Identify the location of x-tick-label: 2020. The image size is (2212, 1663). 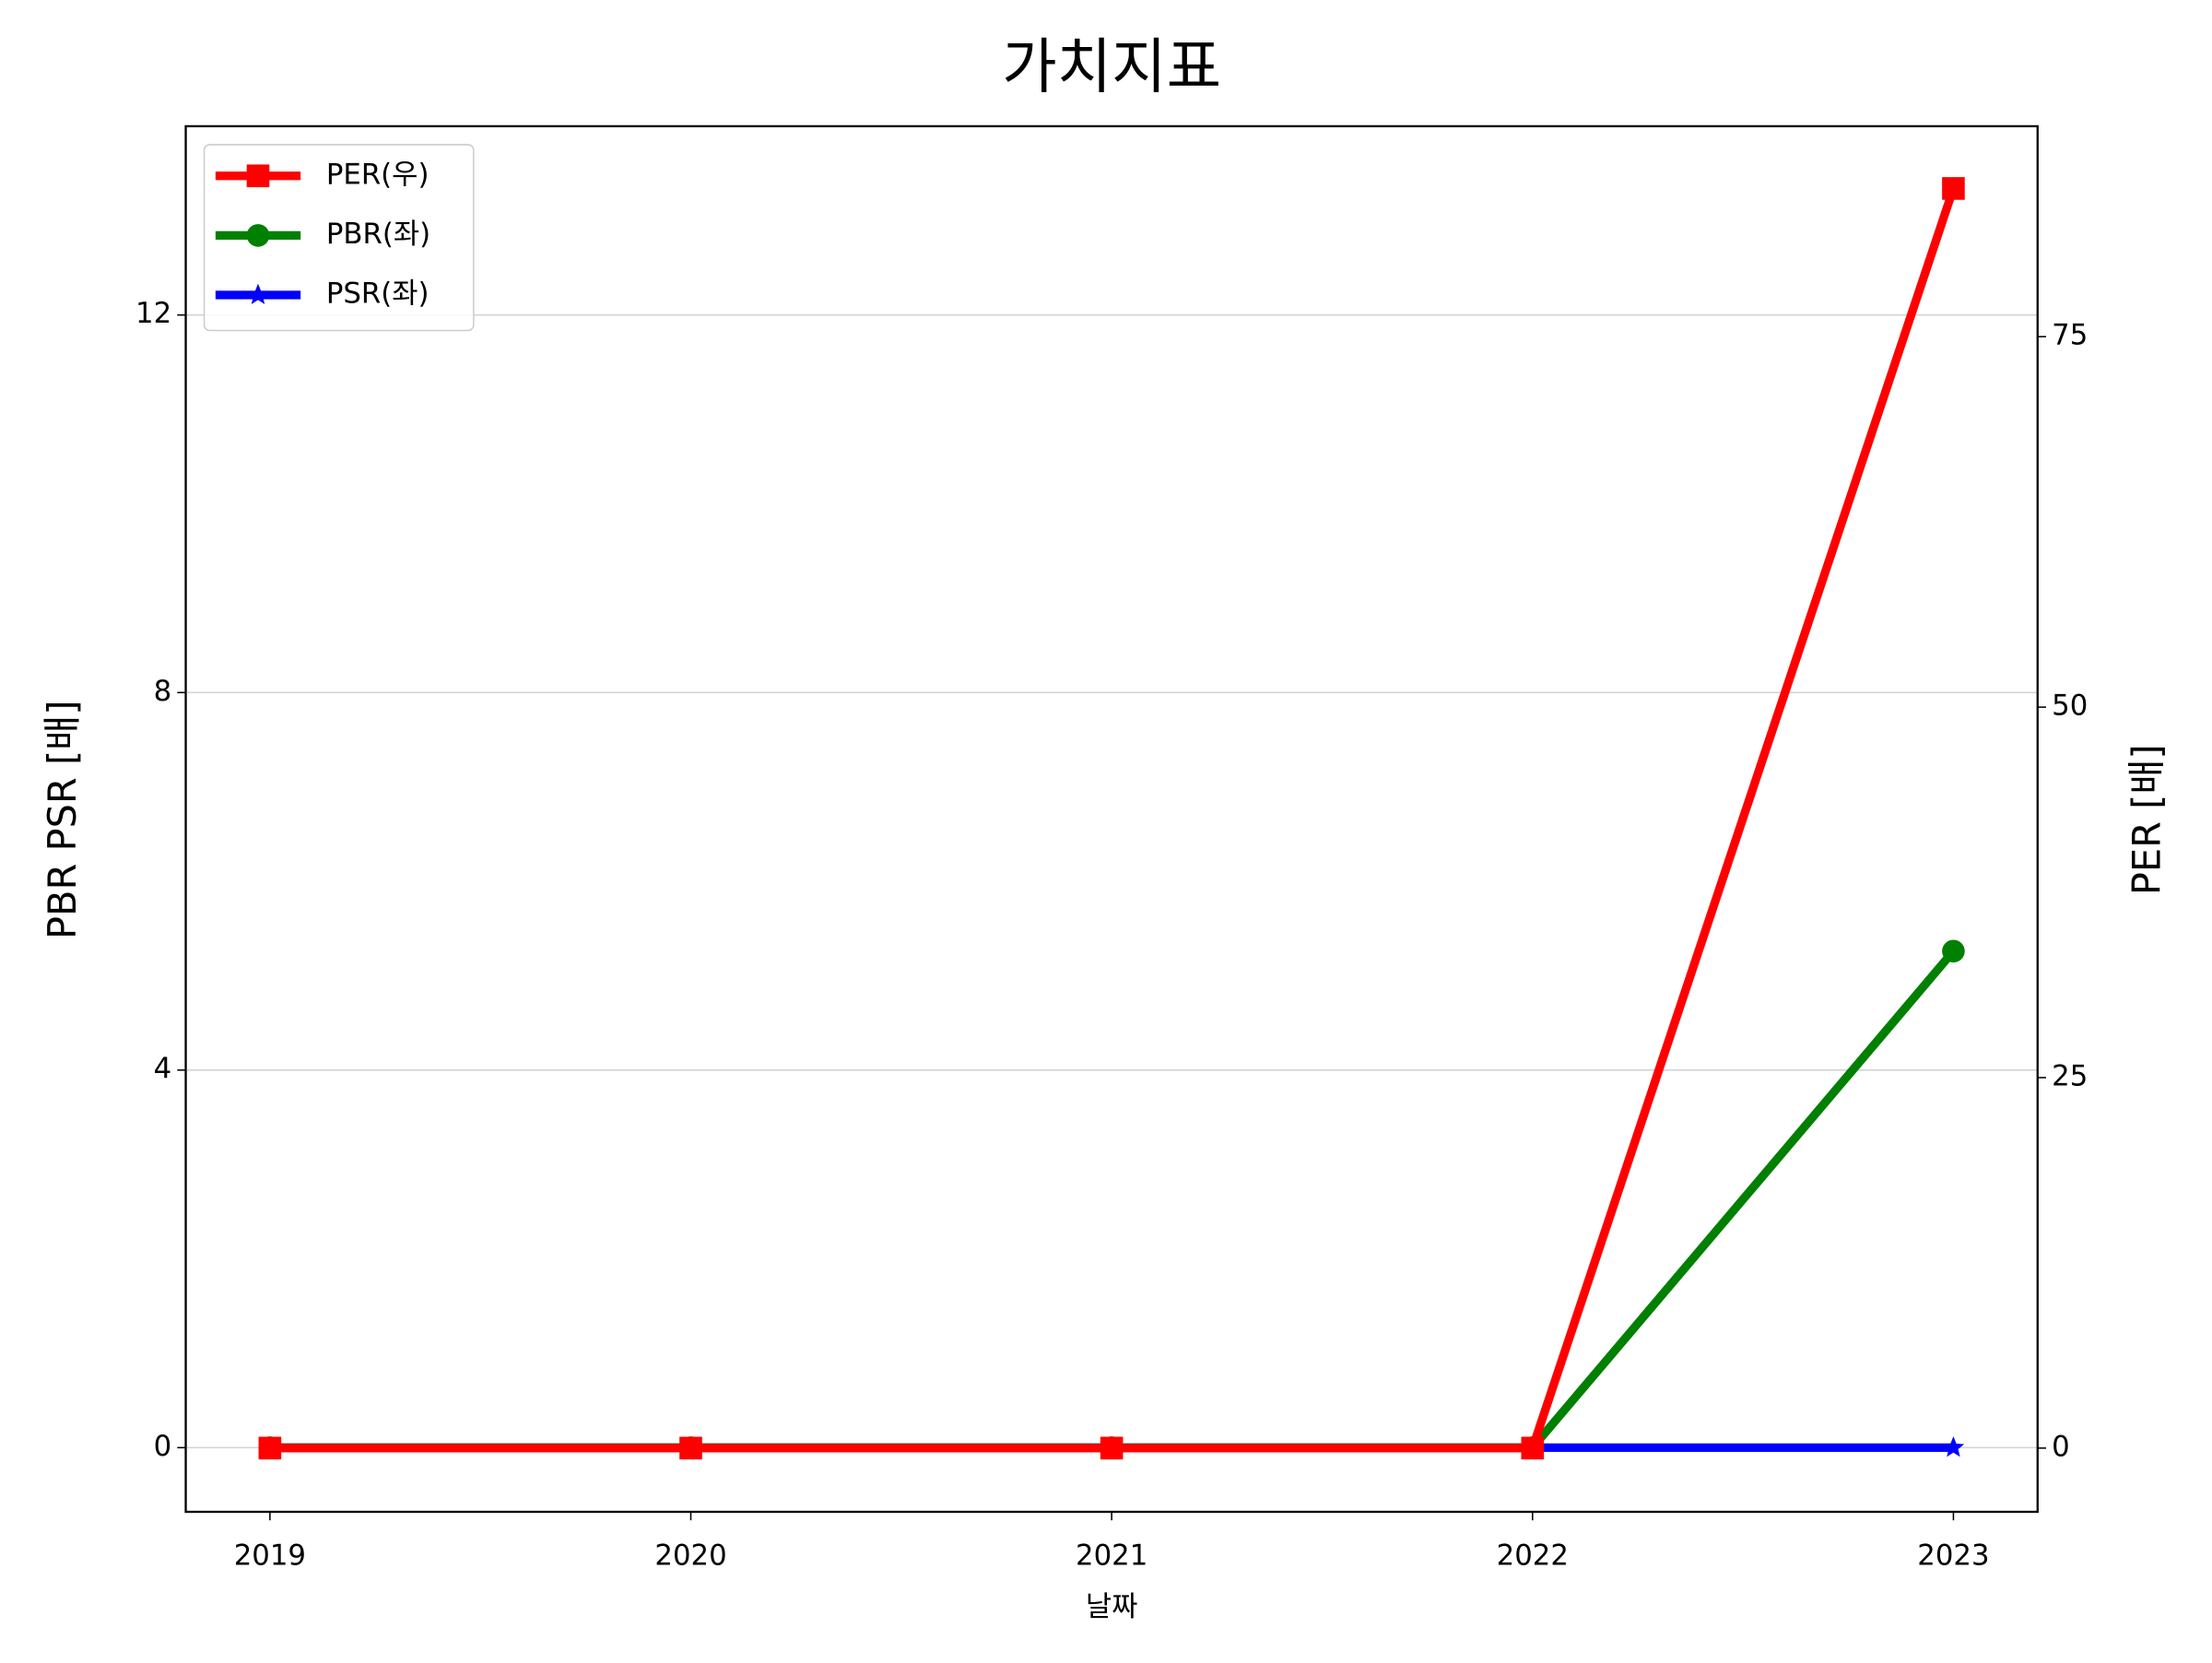
(690, 1556).